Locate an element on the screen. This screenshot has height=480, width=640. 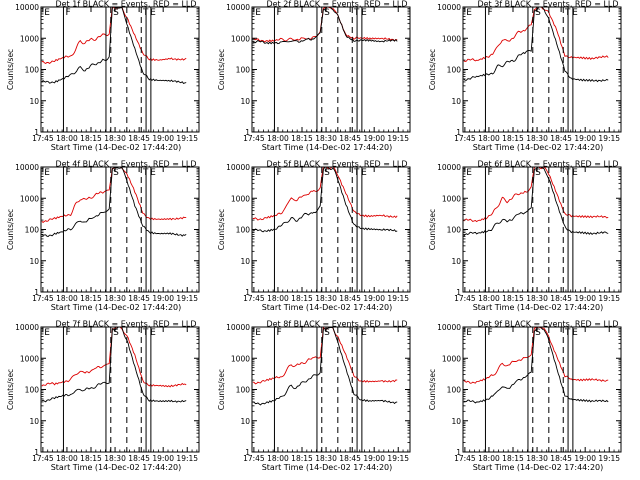
panel-title: Det 1f BLACK = Events, RED = LLD is located at coordinates (125, 4).